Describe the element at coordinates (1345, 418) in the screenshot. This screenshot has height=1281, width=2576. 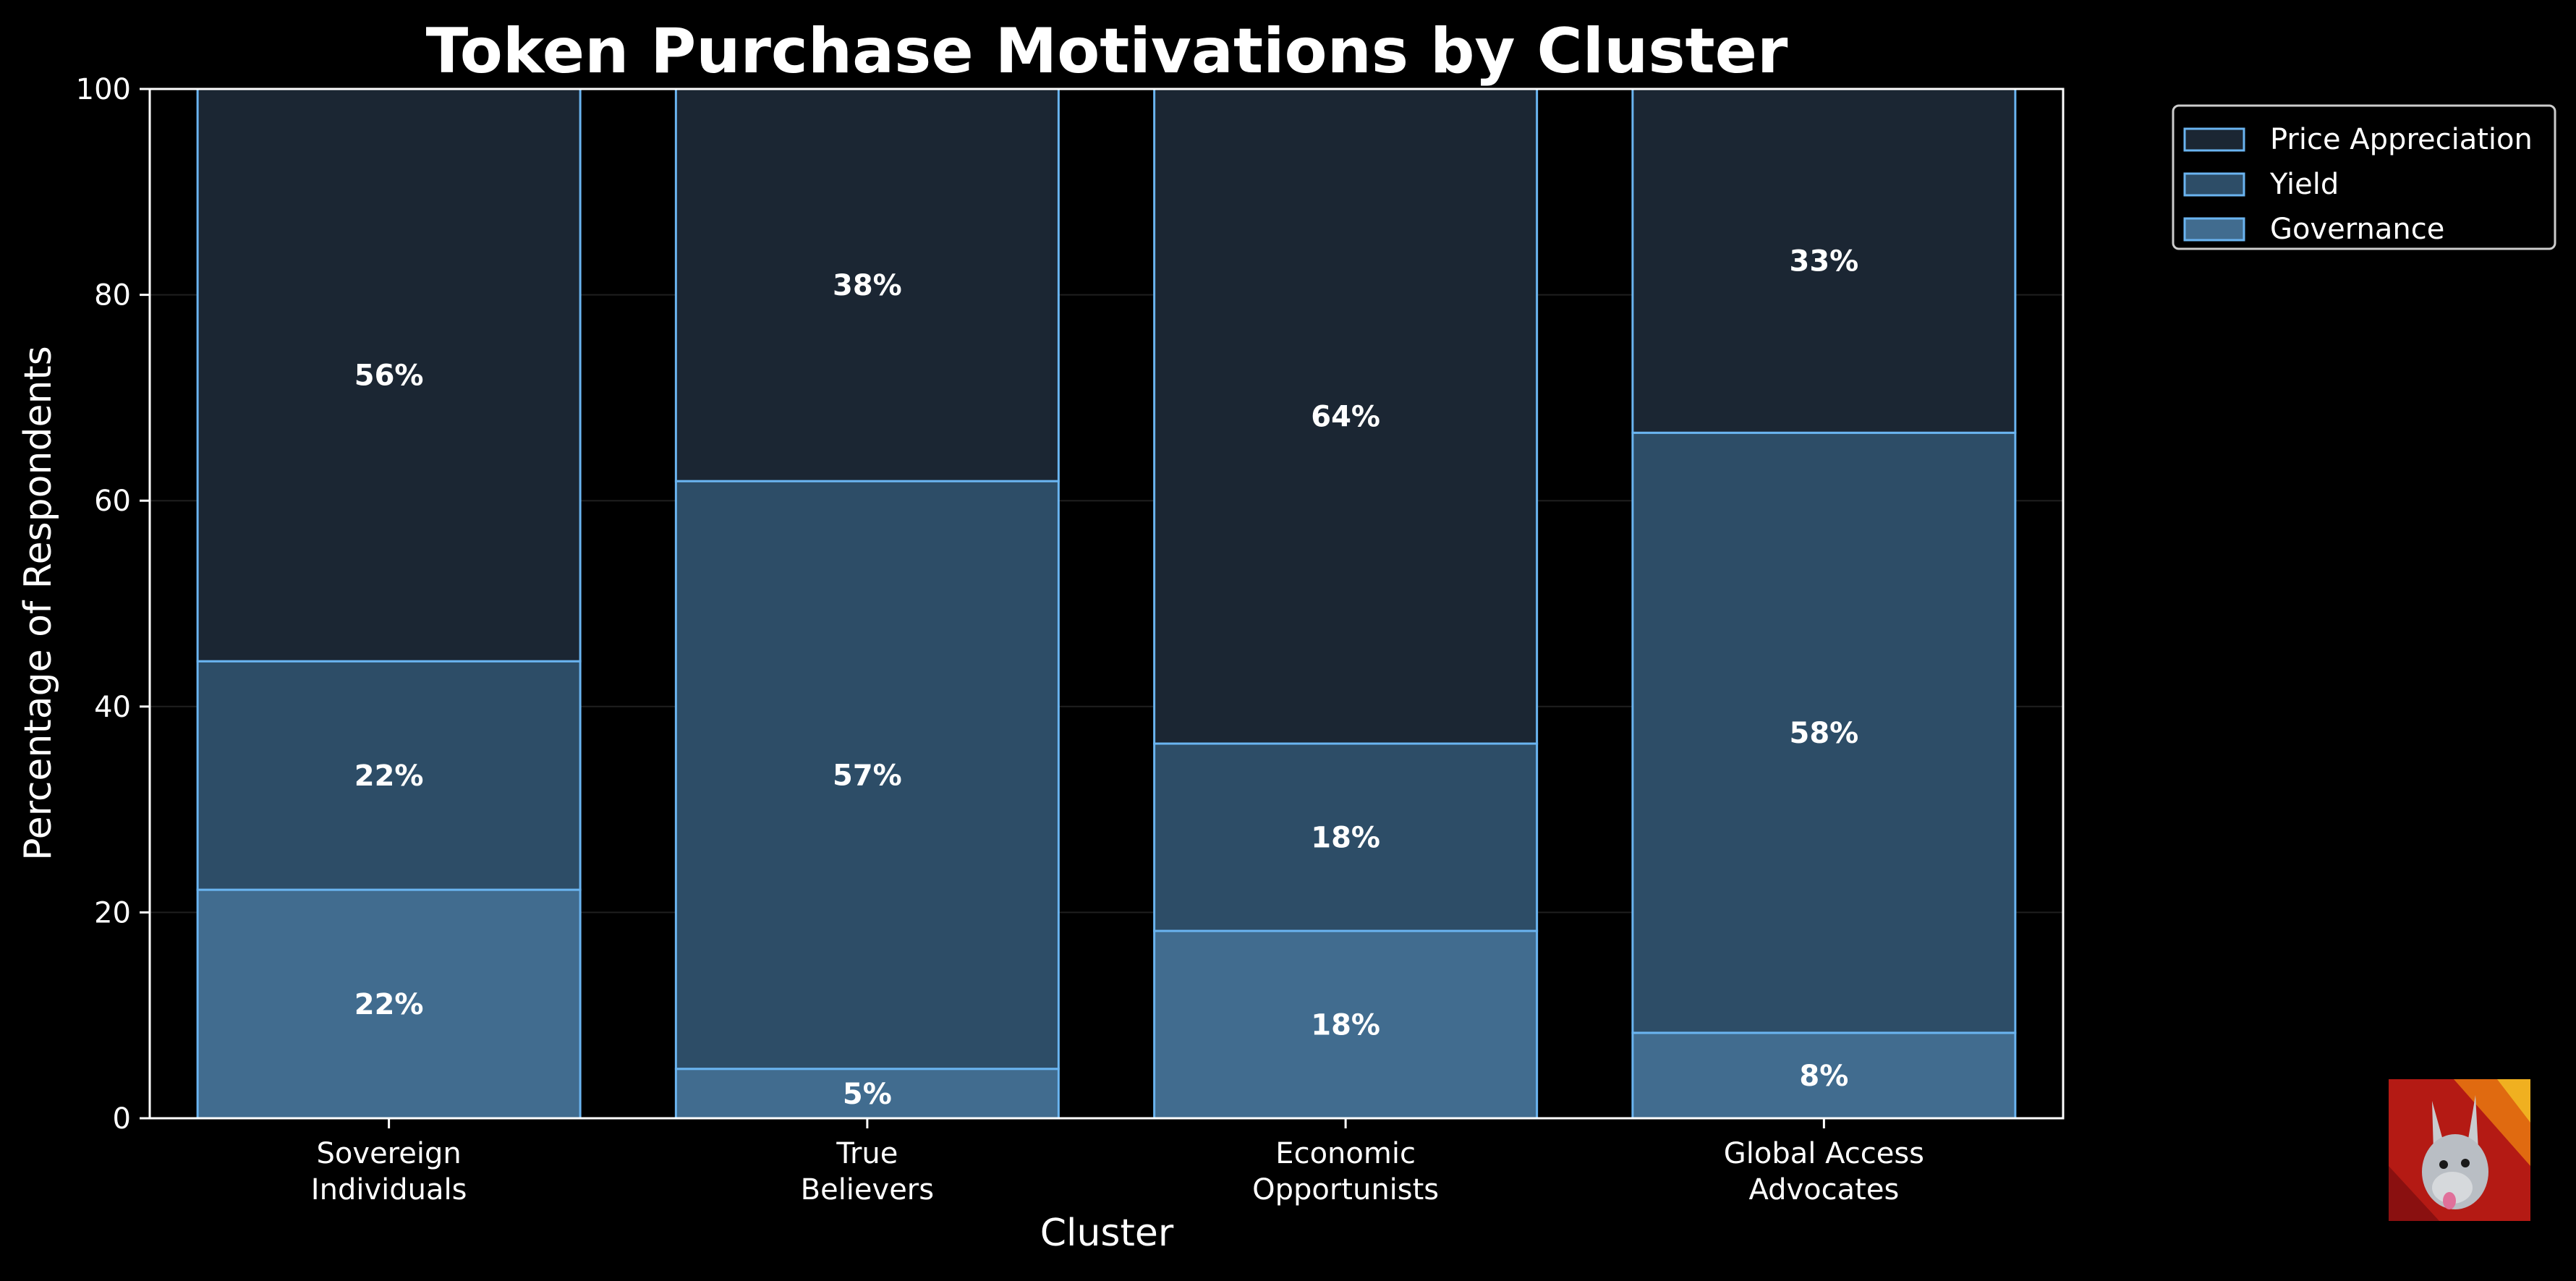
I see `data-label-price-appreciation-2: 64%` at that location.